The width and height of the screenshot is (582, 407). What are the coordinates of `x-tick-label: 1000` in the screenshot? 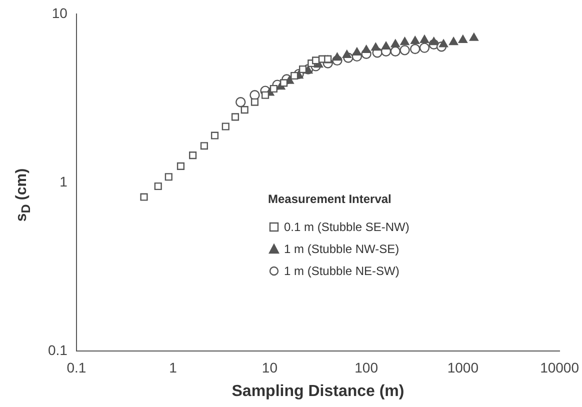 It's located at (463, 367).